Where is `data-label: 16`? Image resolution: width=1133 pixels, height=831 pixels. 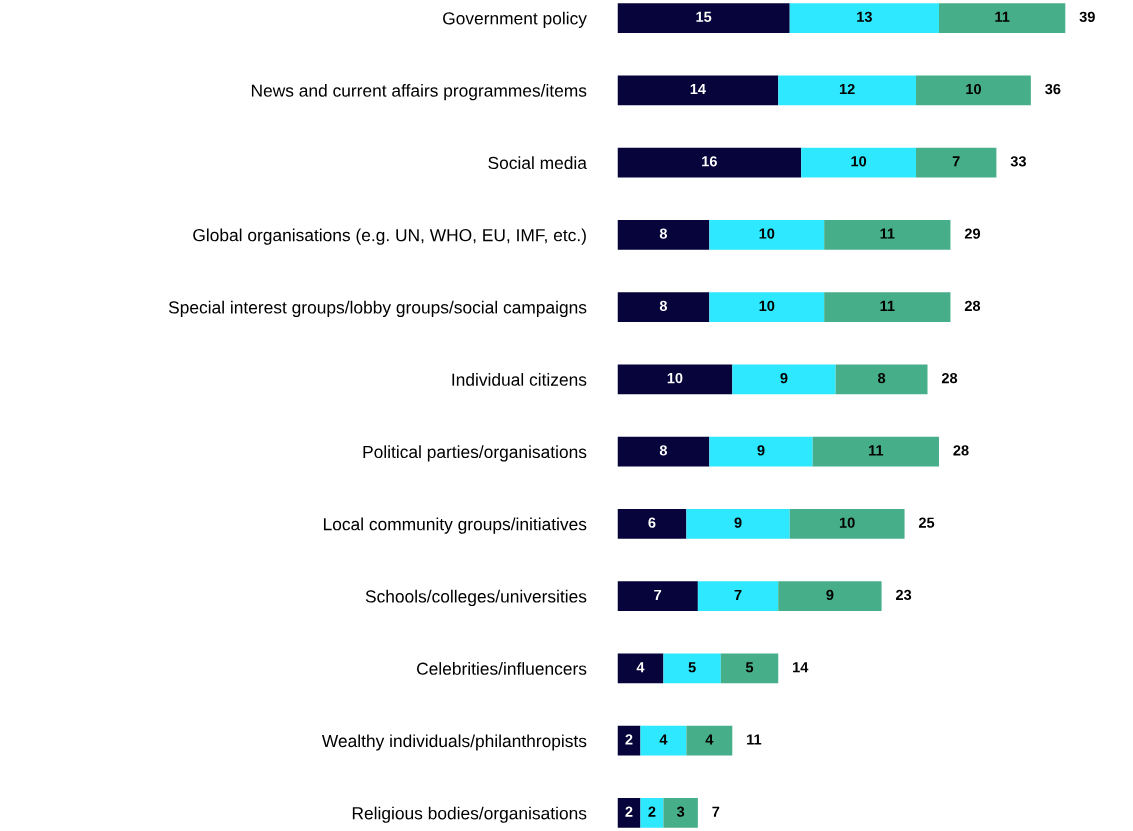 data-label: 16 is located at coordinates (709, 161).